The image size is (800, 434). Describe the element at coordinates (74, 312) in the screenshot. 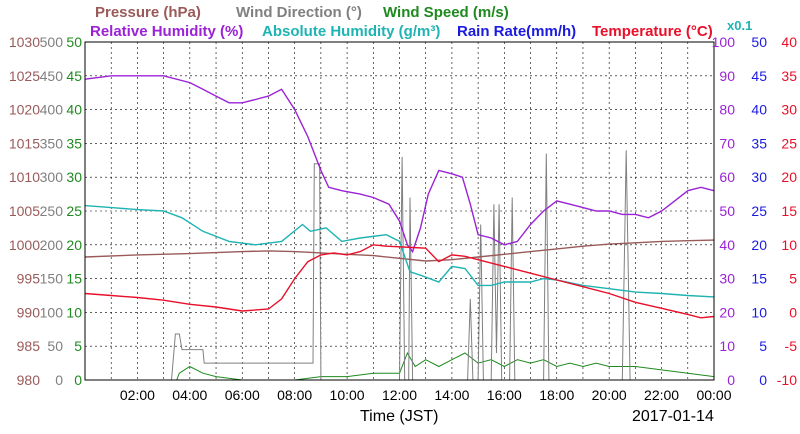

I see `y-tick-label-wind-speed: 10` at that location.